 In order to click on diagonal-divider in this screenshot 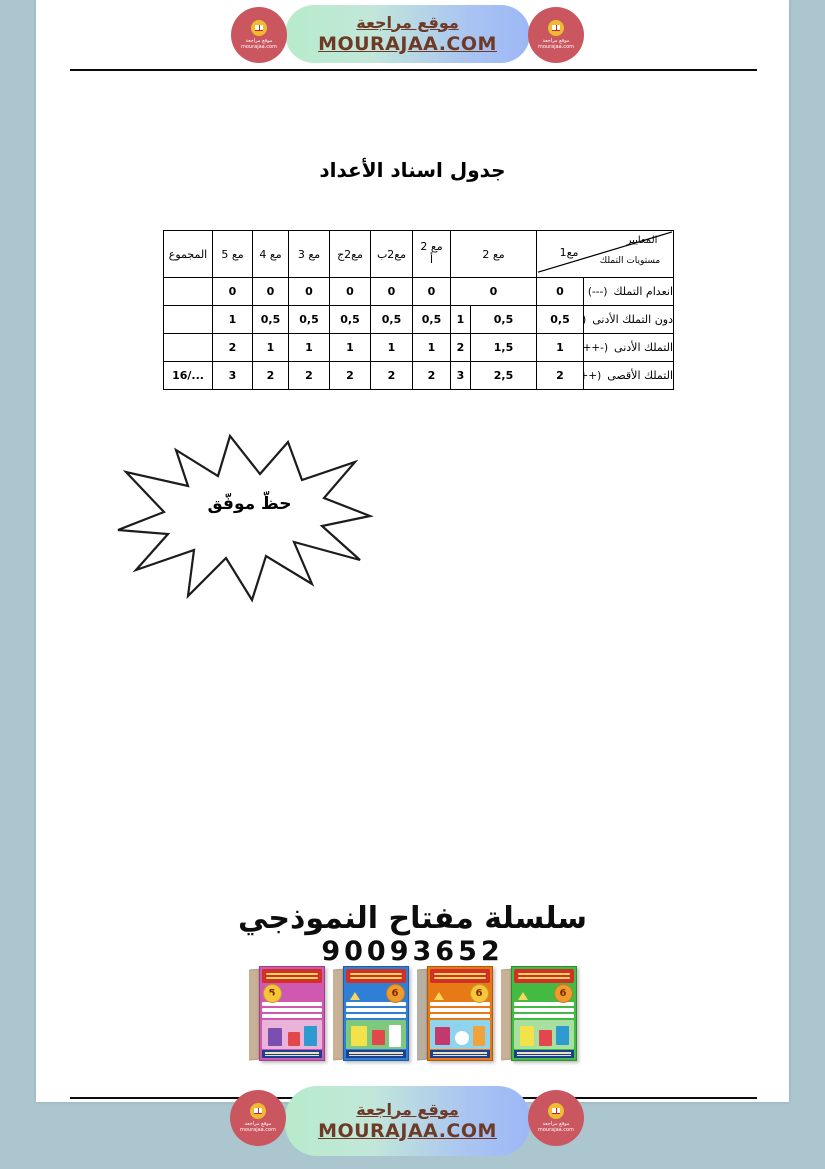, I will do `click(605, 252)`.